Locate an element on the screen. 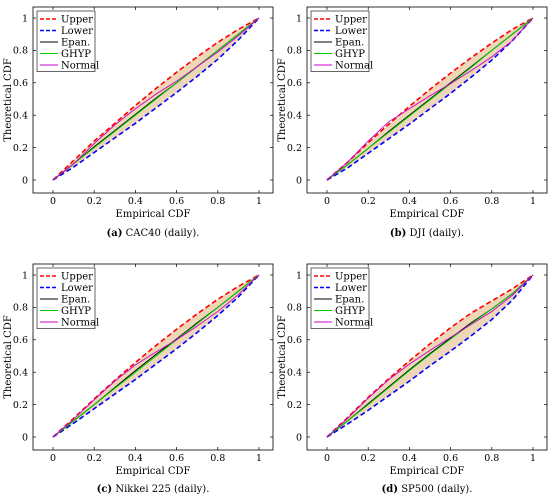  caption-text: SP500 (daily). is located at coordinates (435, 489).